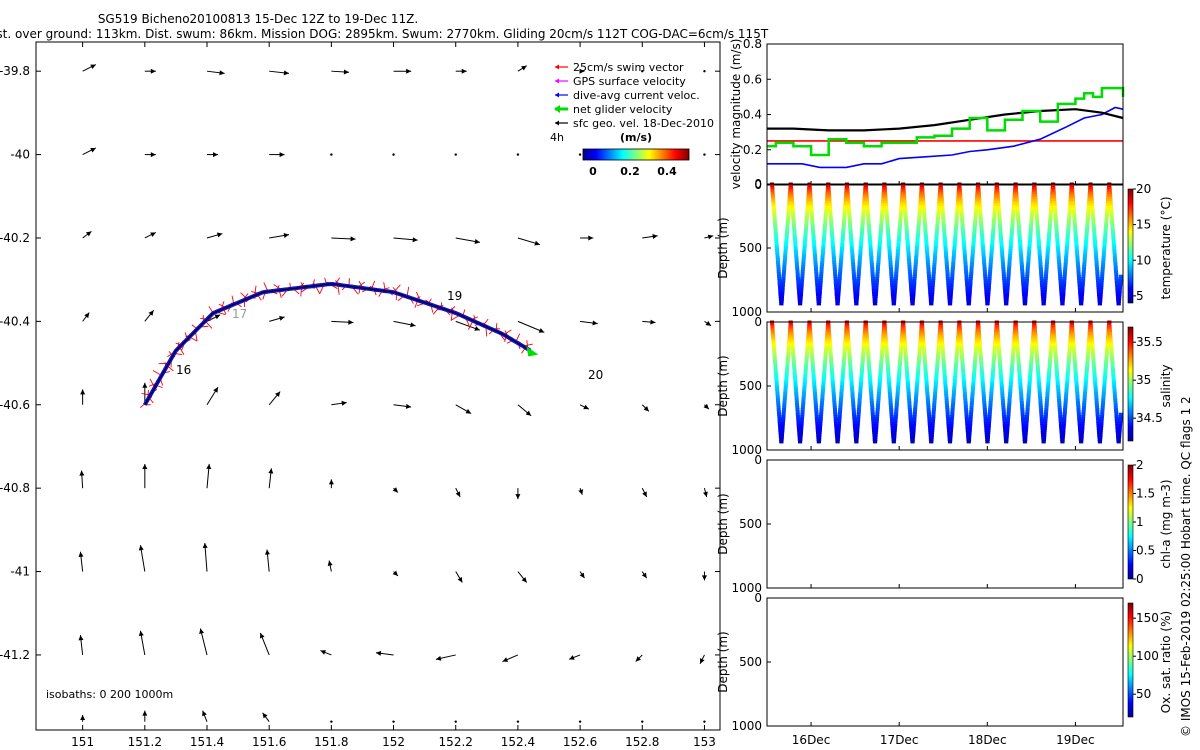  What do you see at coordinates (752, 79) in the screenshot?
I see `velocity-y-tick-label: 0.6` at bounding box center [752, 79].